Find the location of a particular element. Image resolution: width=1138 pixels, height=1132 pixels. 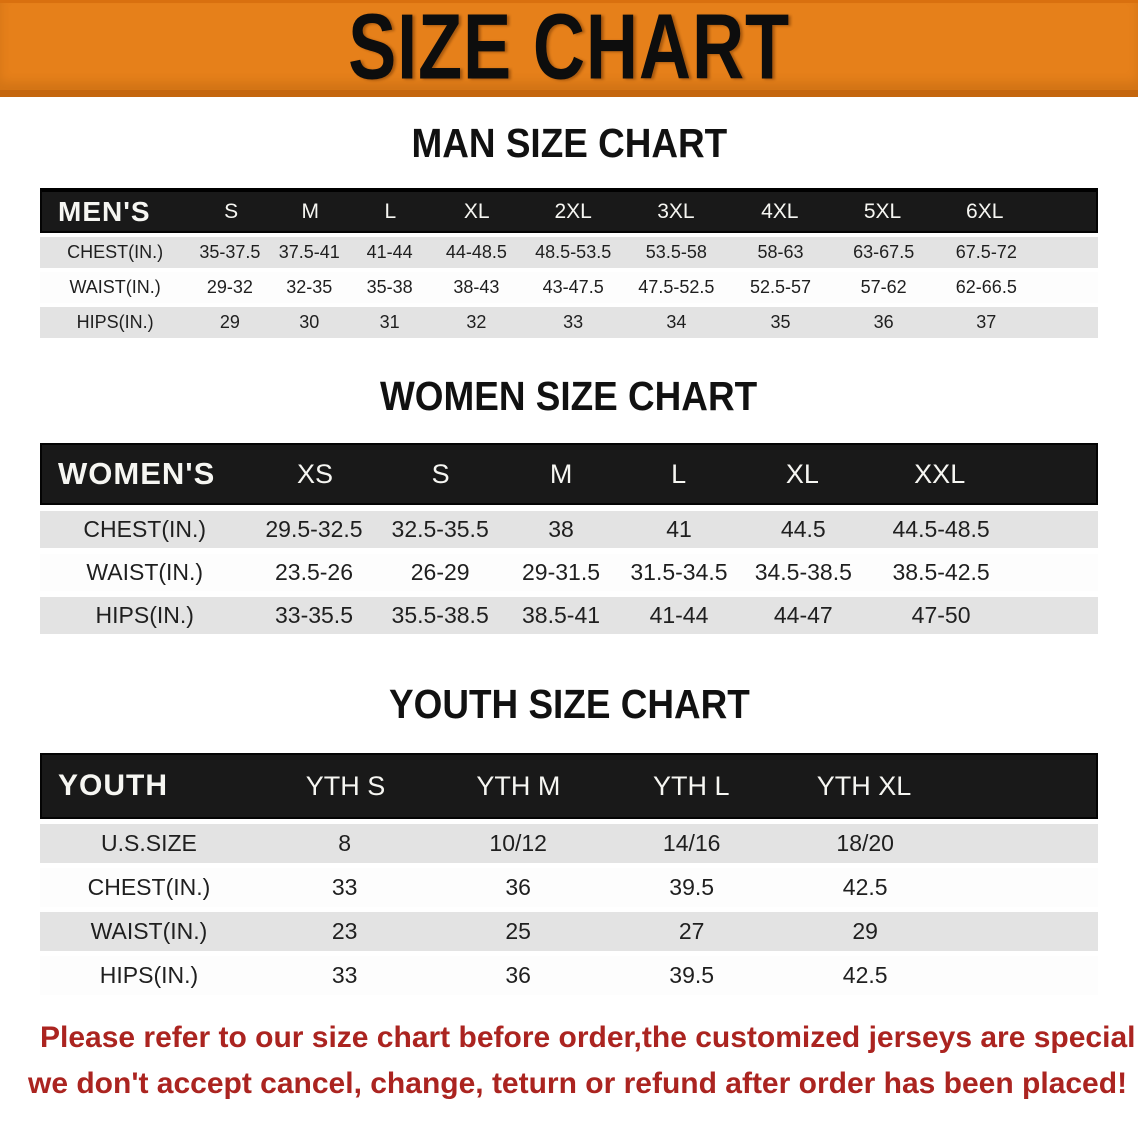

youth-column-header: YTH XL is located at coordinates (864, 785).